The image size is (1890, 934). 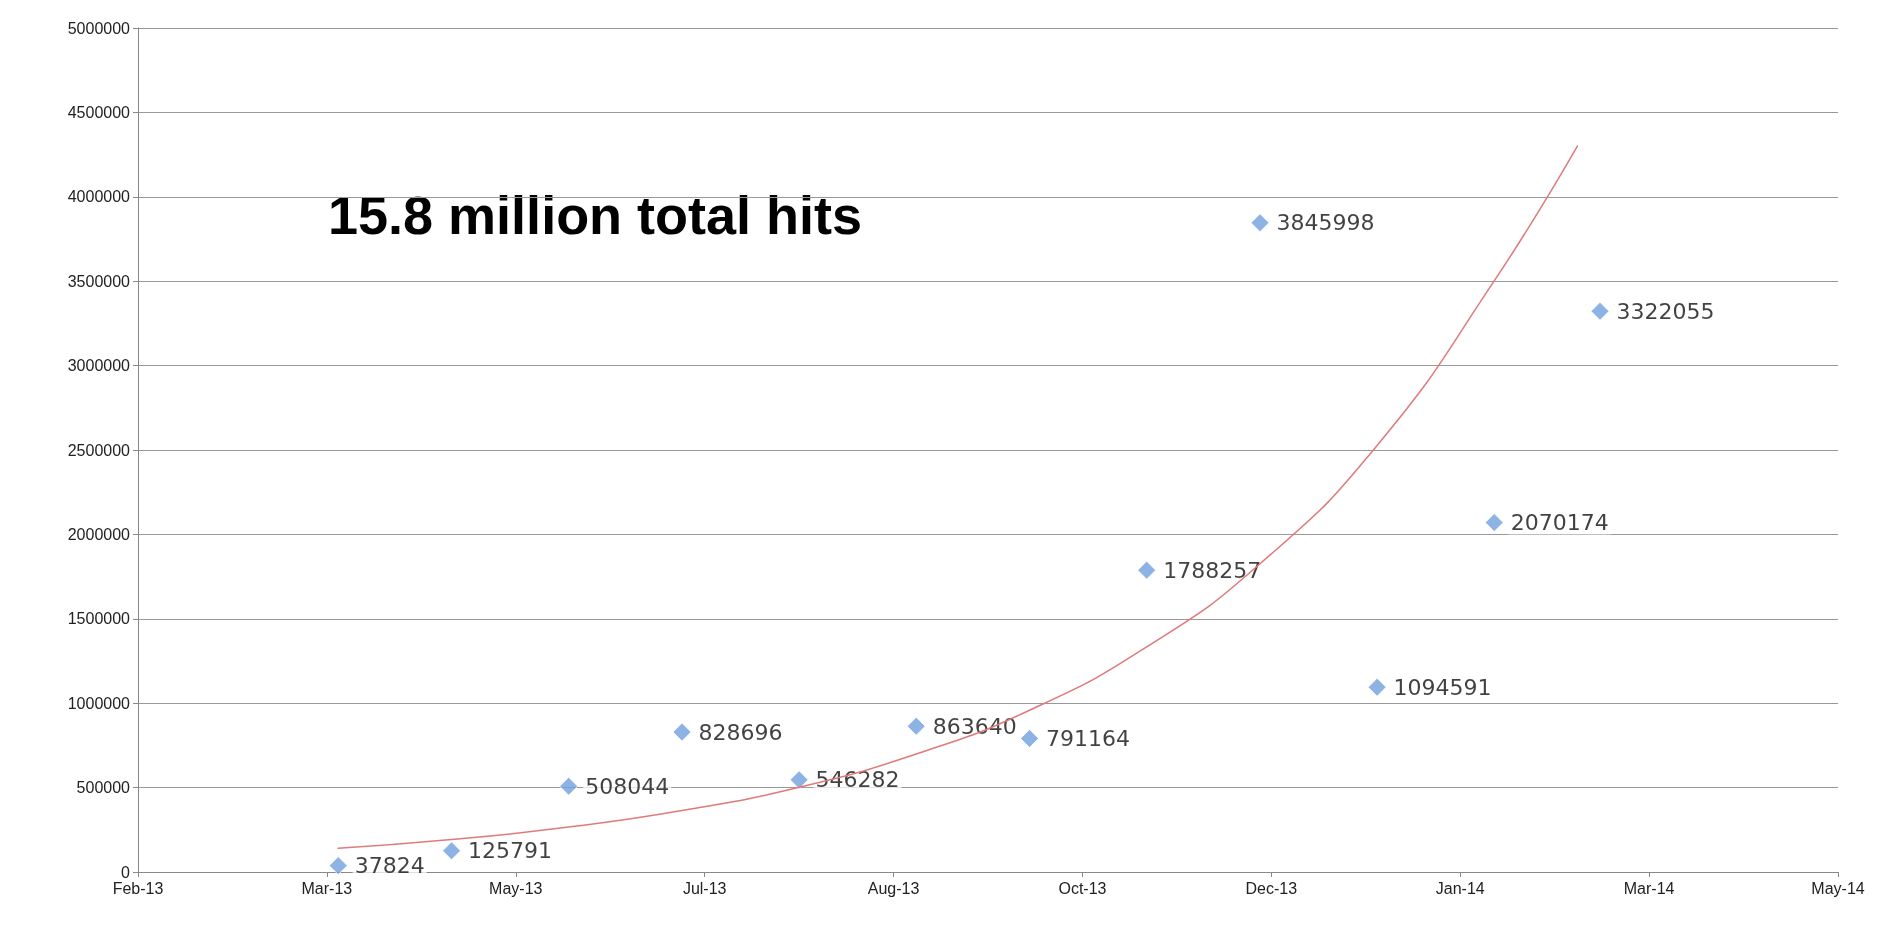 I want to click on x-tick-label: Jan-14, so click(x=1460, y=888).